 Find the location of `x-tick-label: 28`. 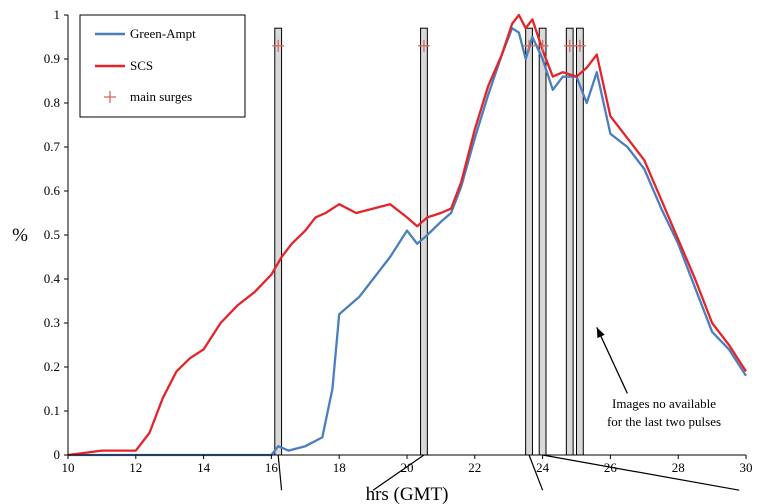

x-tick-label: 28 is located at coordinates (678, 467).